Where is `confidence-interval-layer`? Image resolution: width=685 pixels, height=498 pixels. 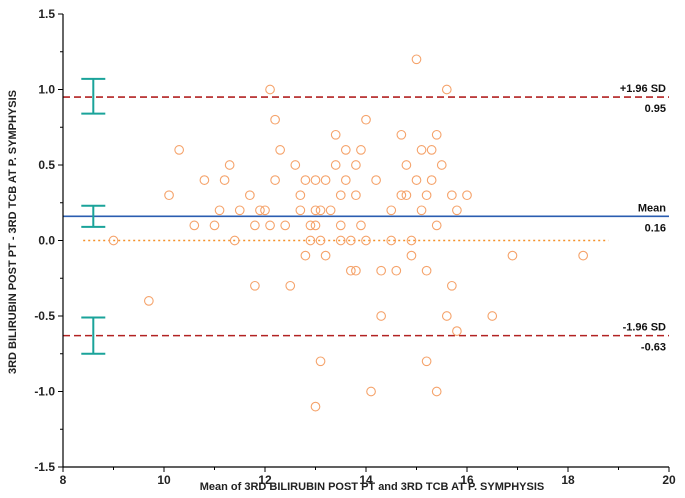 confidence-interval-layer is located at coordinates (93, 216).